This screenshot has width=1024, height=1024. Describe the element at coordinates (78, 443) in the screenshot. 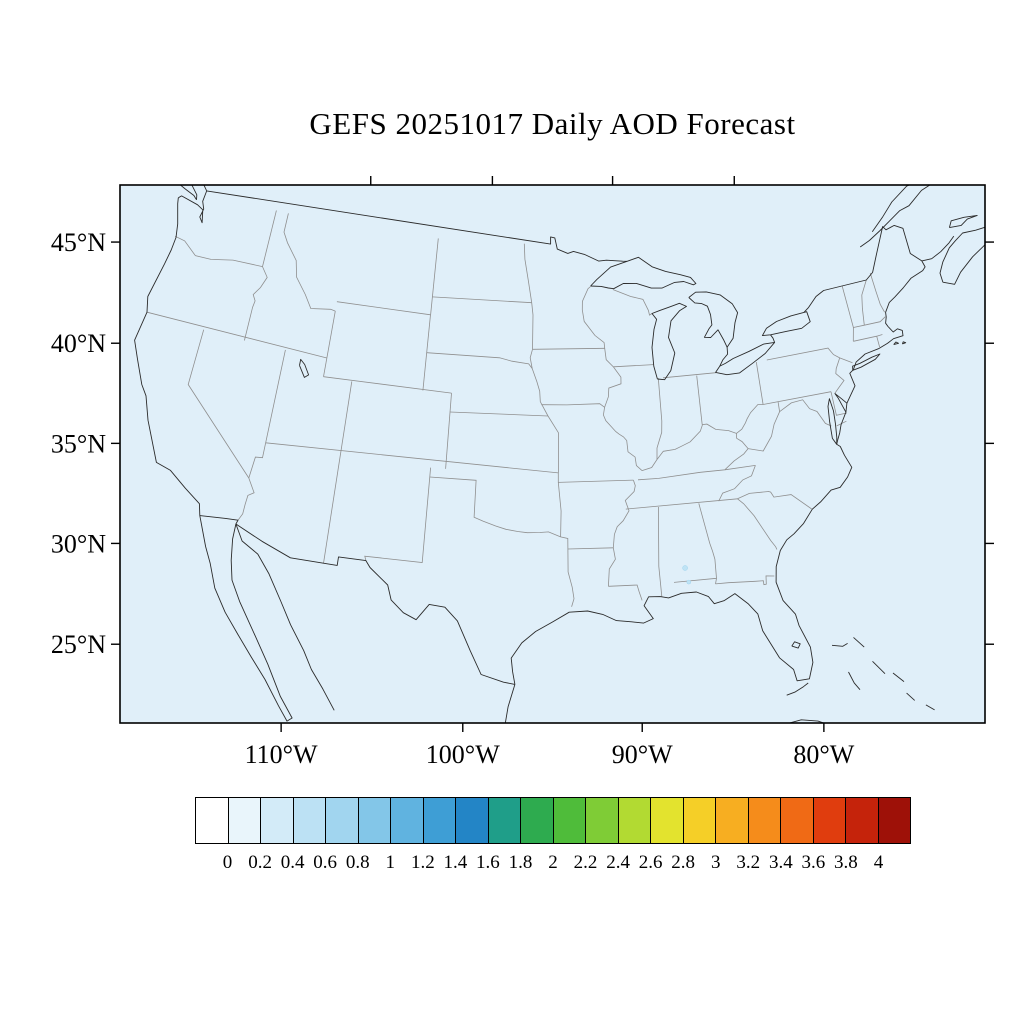

I see `lat-tick-label: 35°N` at that location.